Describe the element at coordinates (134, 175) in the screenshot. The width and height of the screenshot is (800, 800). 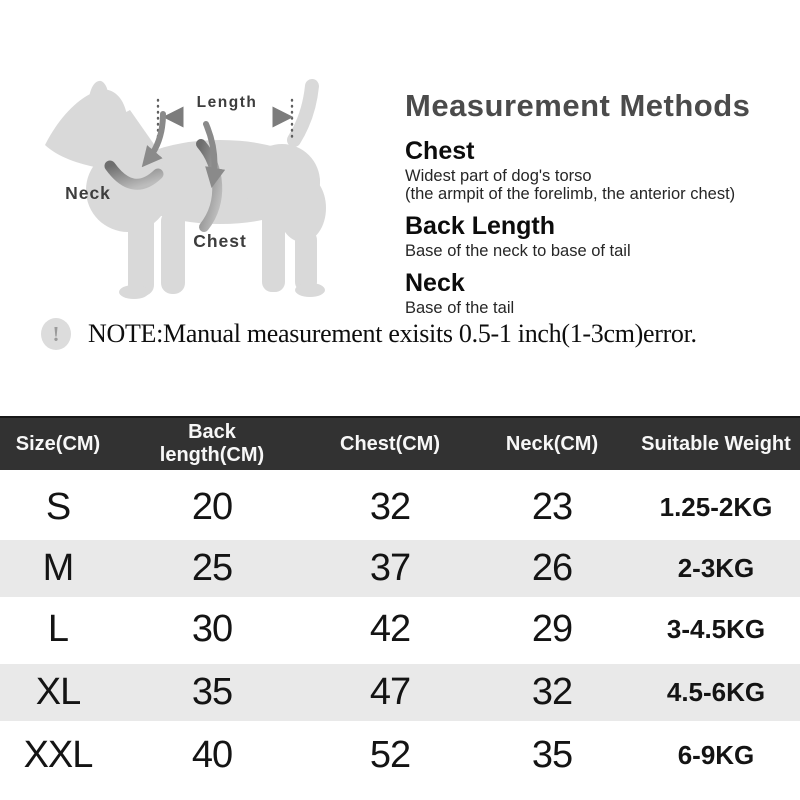
I see `harness-neck-strap` at that location.